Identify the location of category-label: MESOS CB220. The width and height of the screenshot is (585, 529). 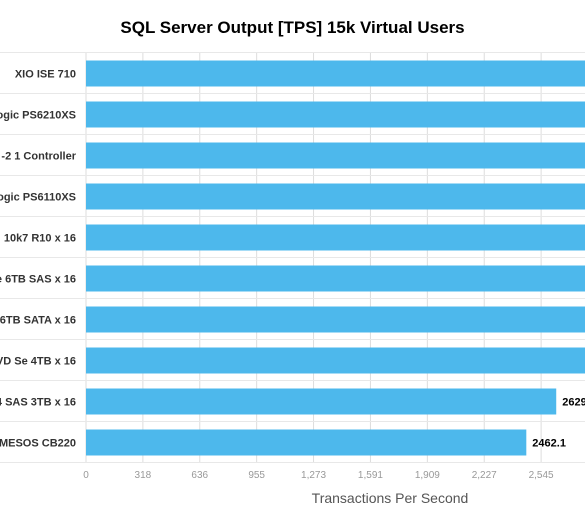
(38, 444).